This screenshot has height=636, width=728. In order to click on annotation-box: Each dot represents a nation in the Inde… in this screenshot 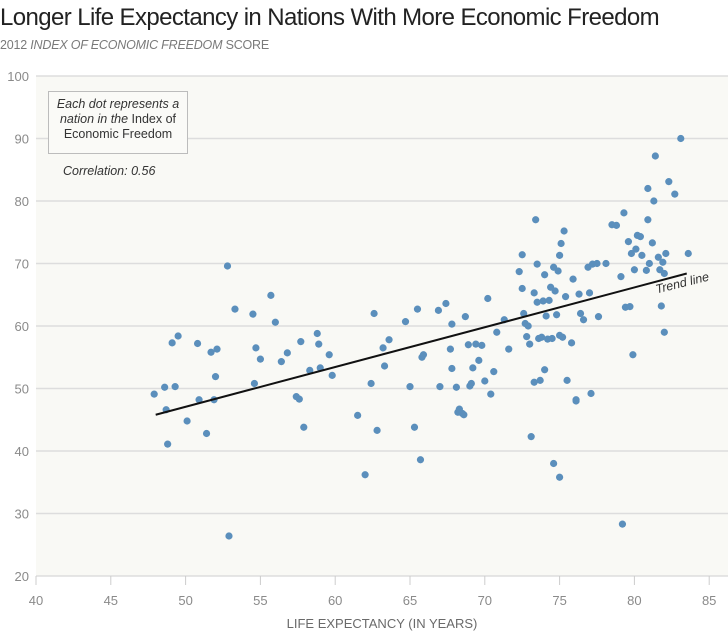, I will do `click(118, 122)`.